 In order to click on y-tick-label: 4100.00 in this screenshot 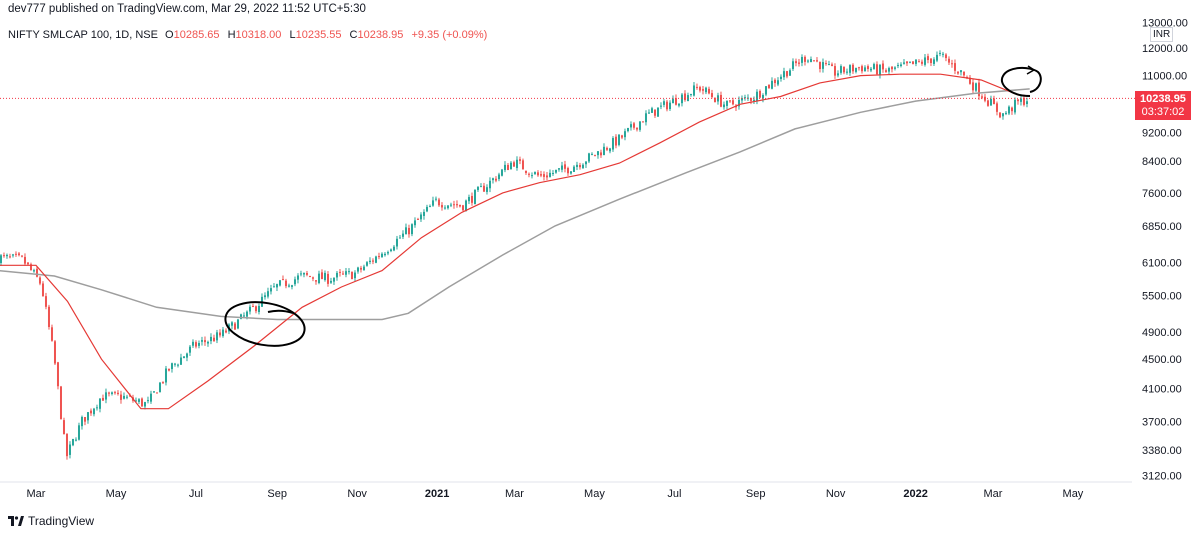, I will do `click(1162, 390)`.